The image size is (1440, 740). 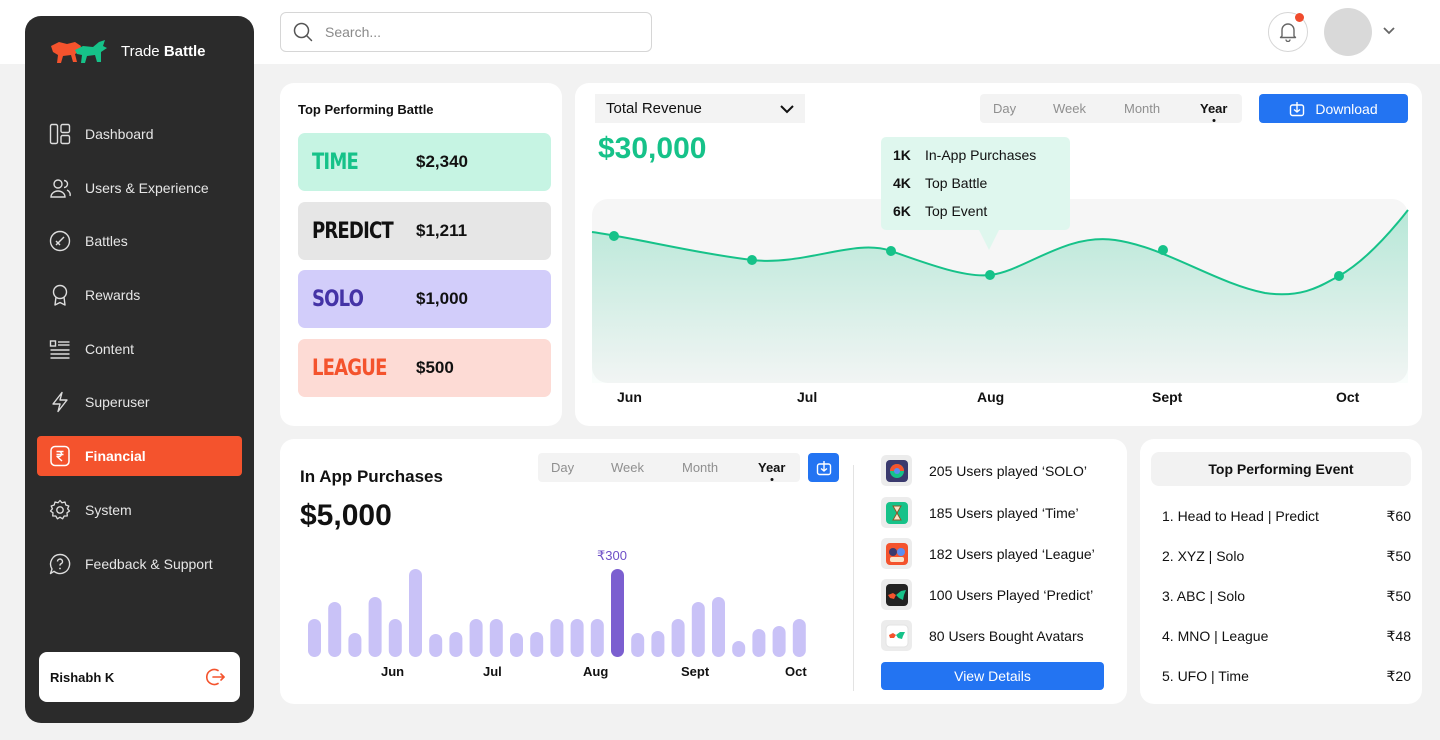 I want to click on list-item: 80 Users Bought Avatars, so click(x=1001, y=635).